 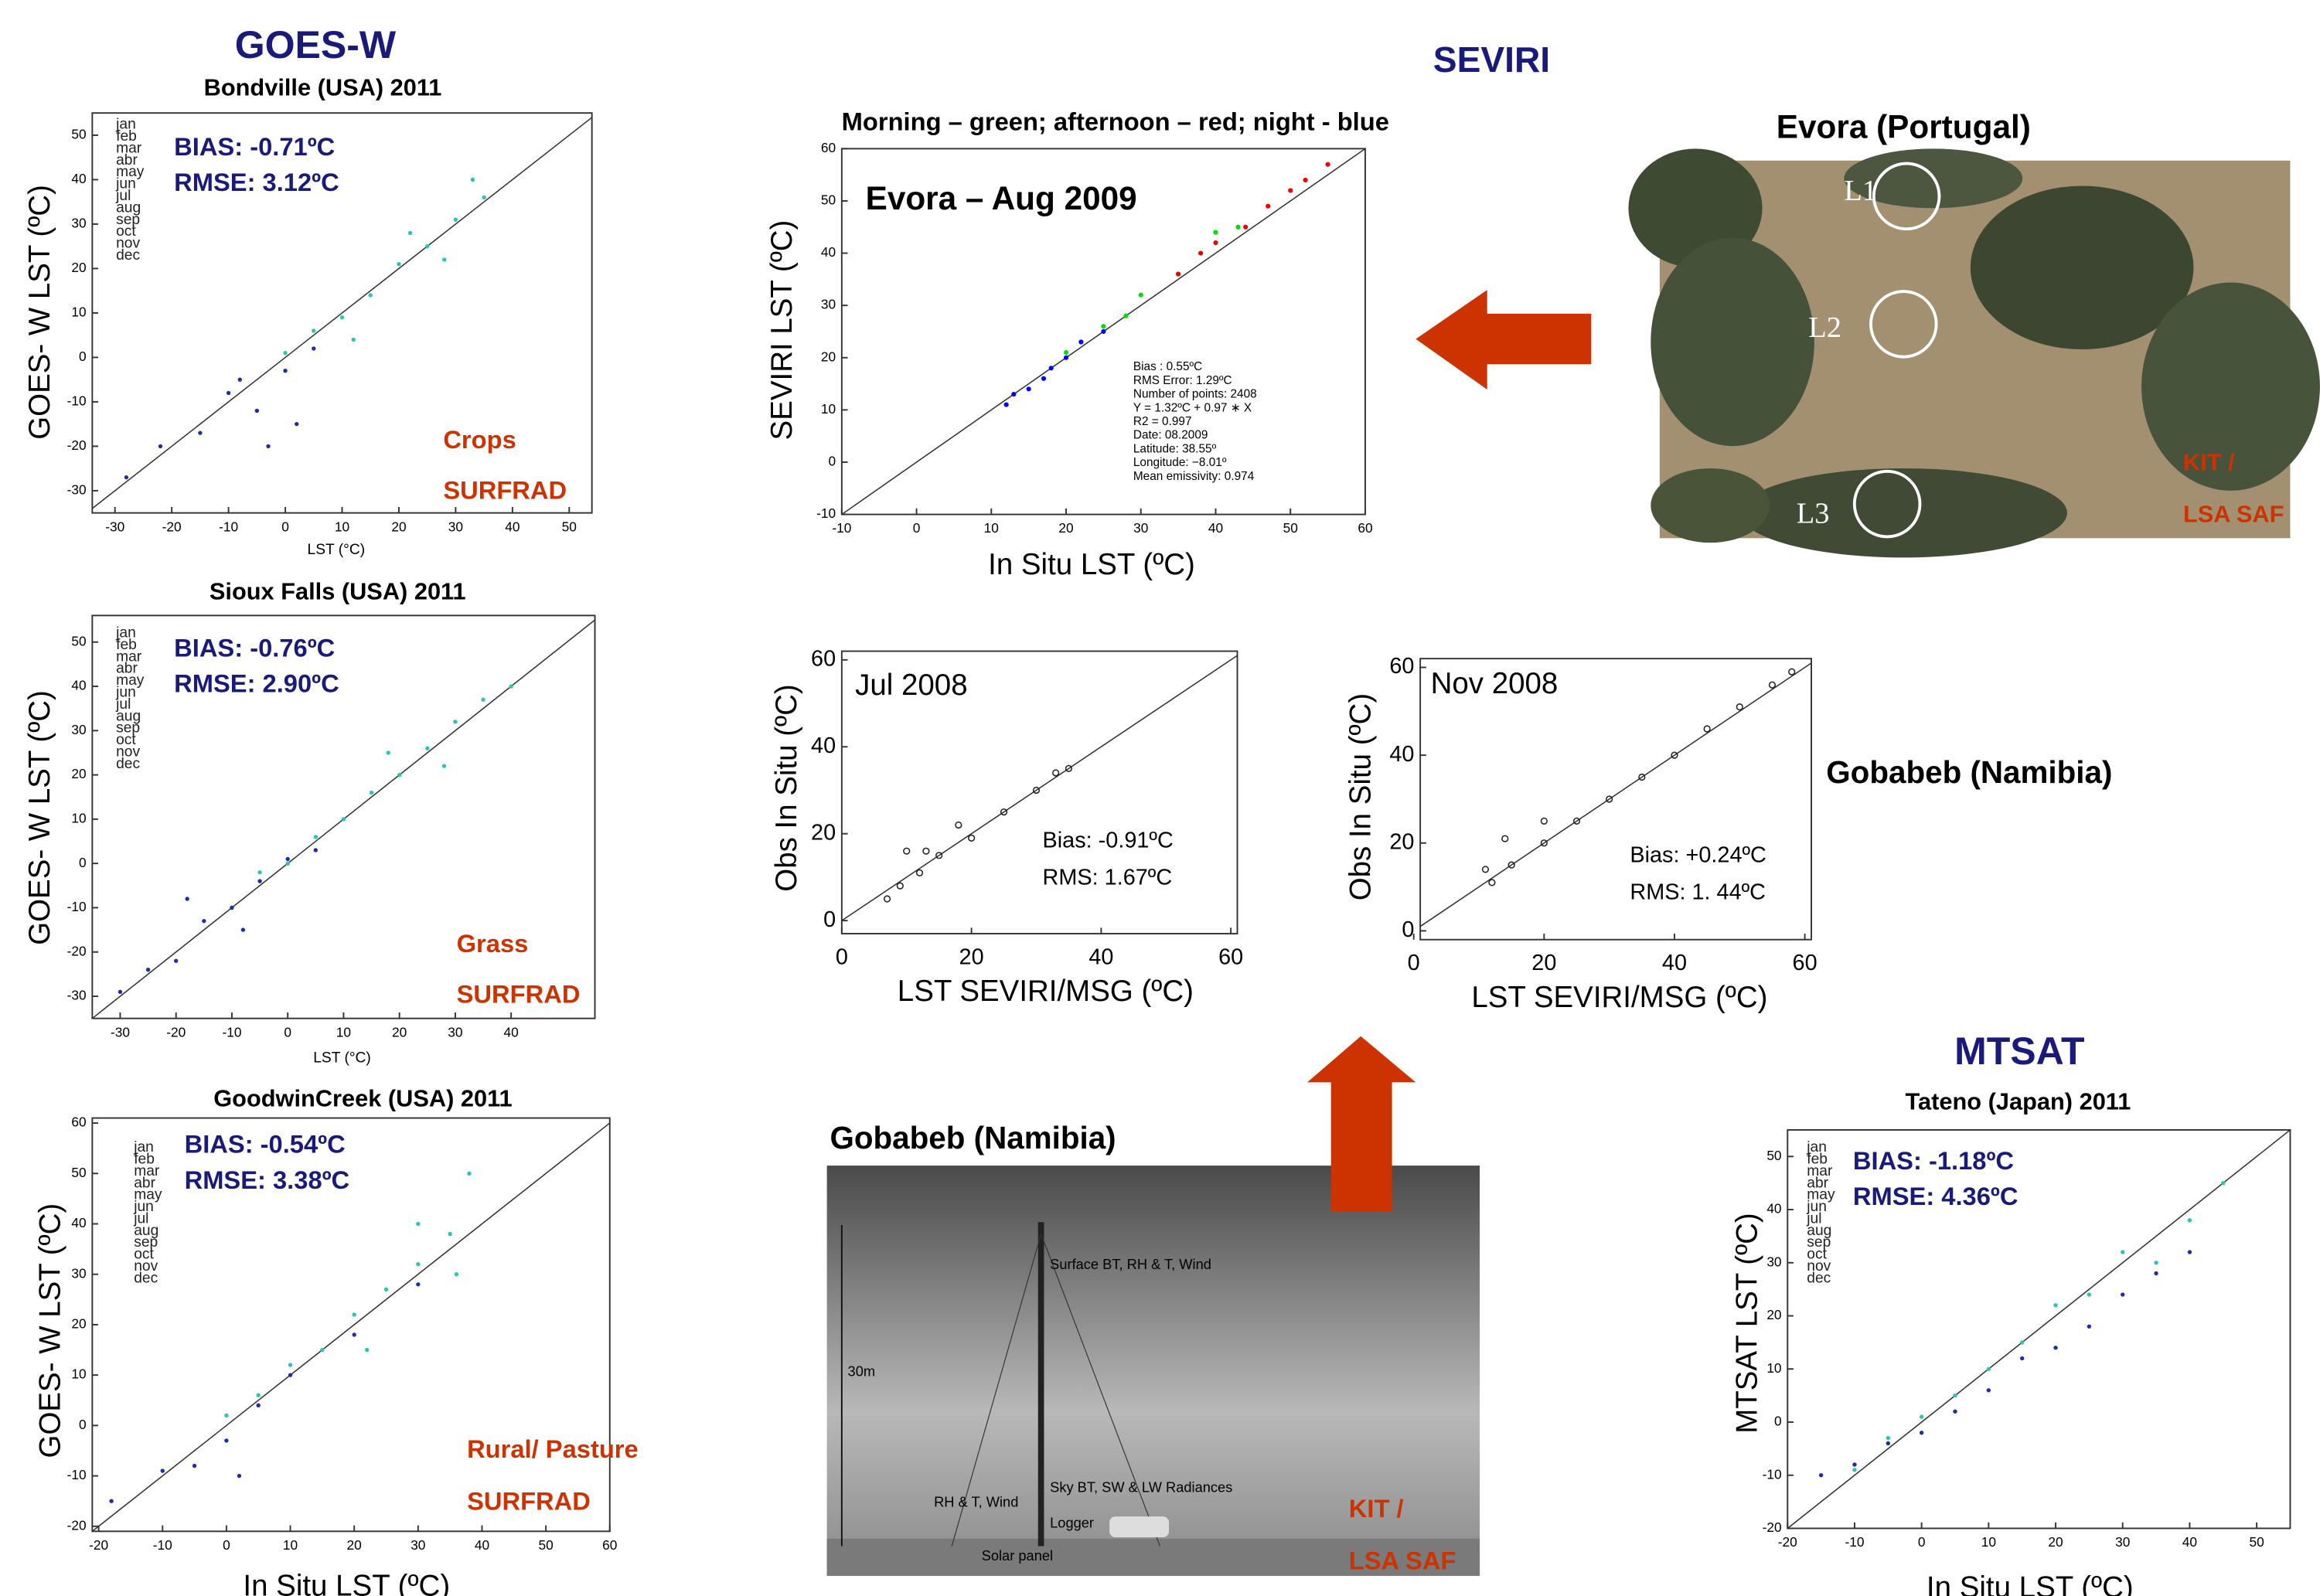 I want to click on evora-photo: L1 L2 L3, so click(x=1974, y=353).